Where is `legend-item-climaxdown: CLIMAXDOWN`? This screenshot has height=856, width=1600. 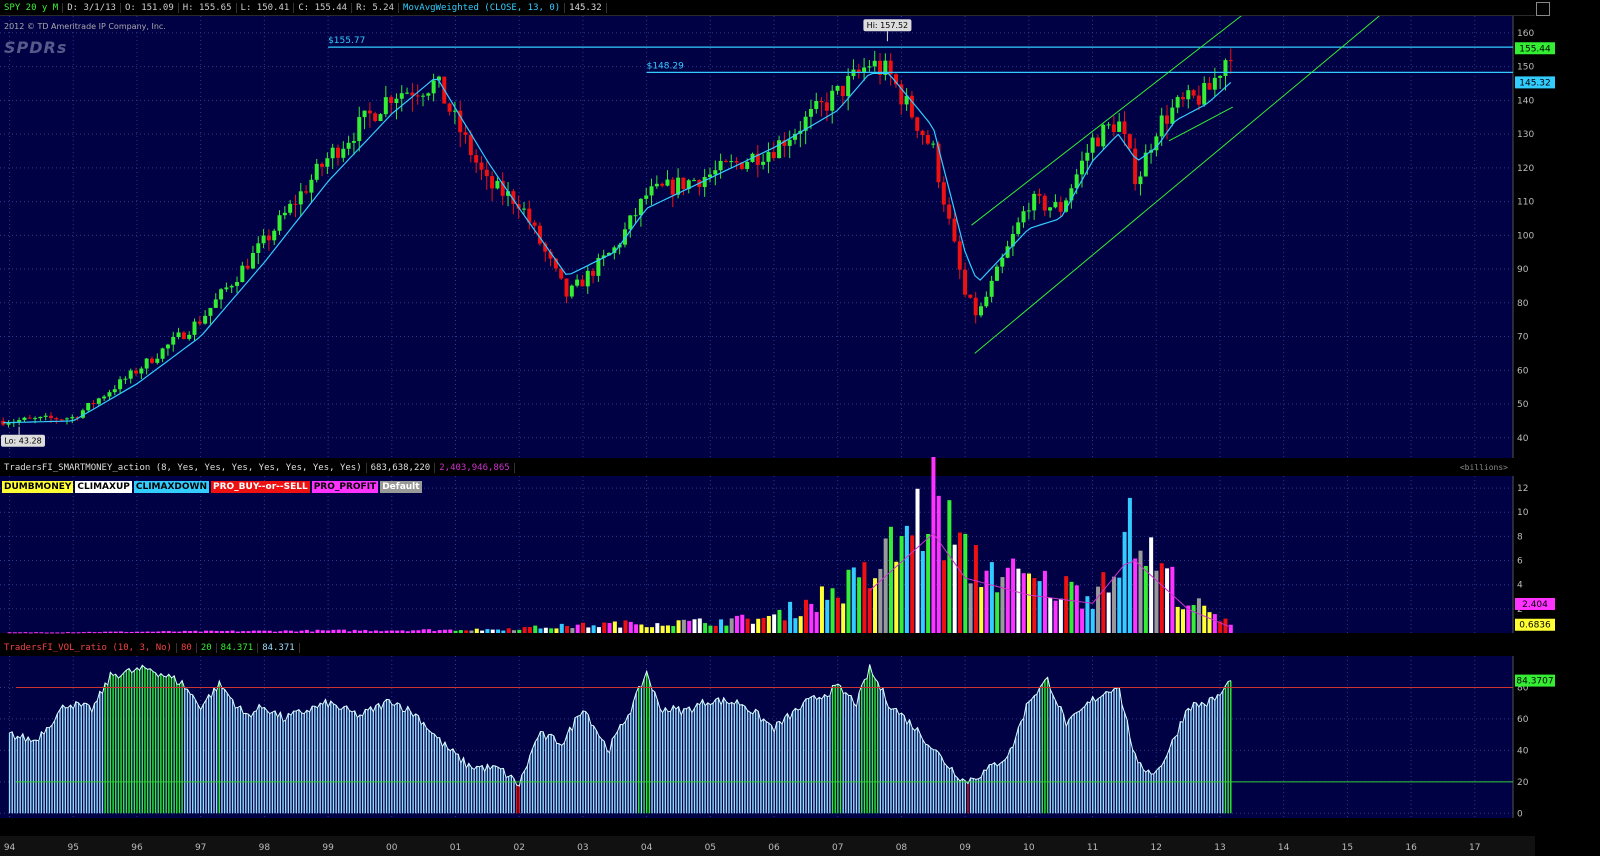
legend-item-climaxdown: CLIMAXDOWN is located at coordinates (171, 487).